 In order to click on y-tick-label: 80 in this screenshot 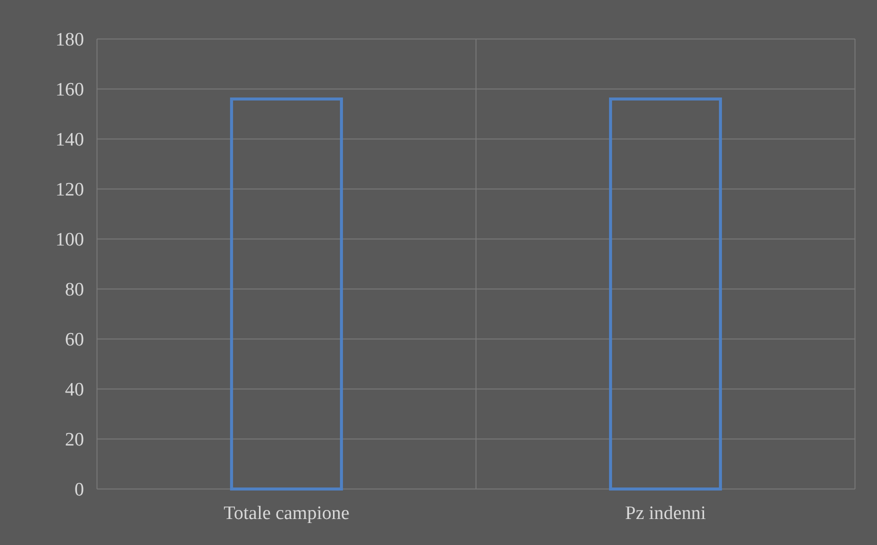, I will do `click(74, 290)`.